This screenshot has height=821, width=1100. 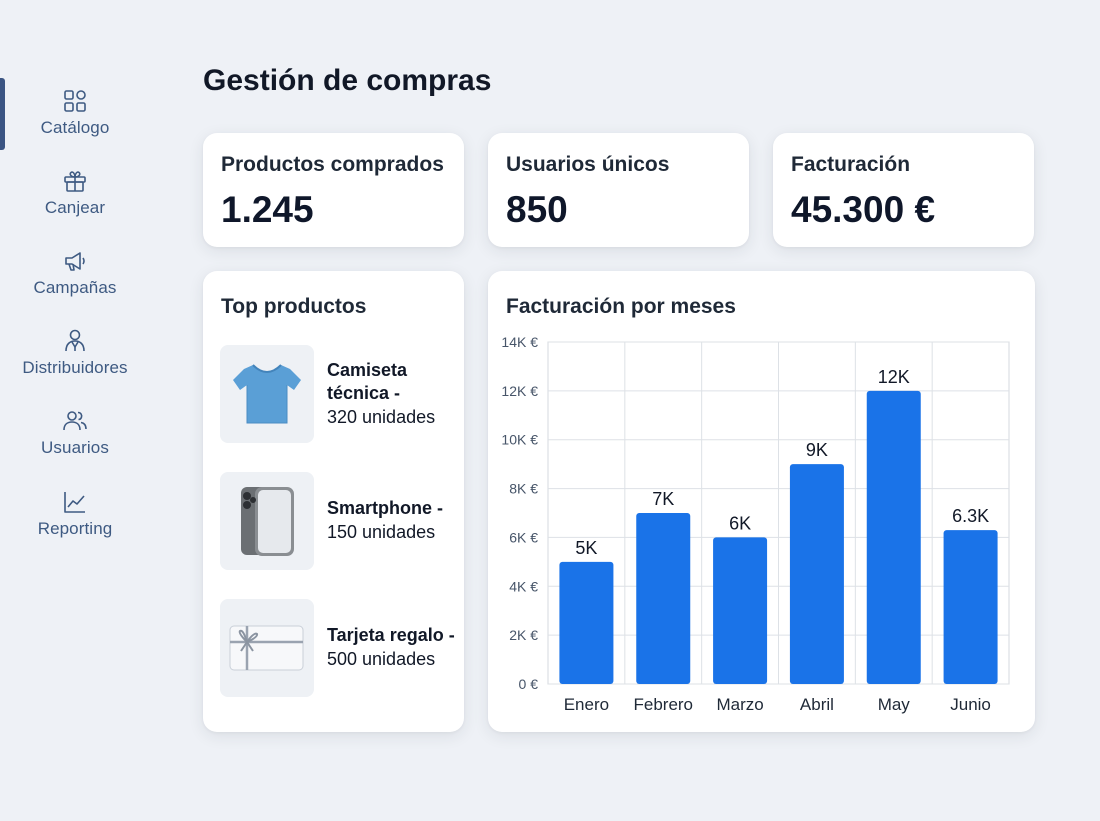 What do you see at coordinates (340, 521) in the screenshot?
I see `list-item: Smartphone - 150 unidades` at bounding box center [340, 521].